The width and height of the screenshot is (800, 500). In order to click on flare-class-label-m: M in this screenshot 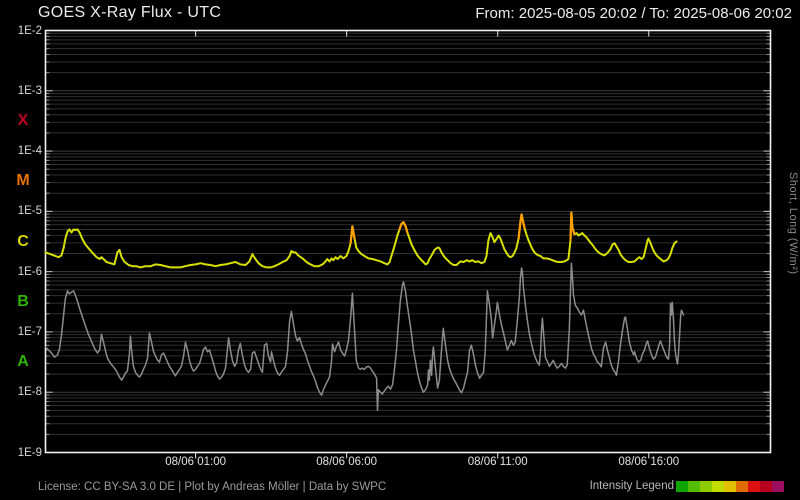, I will do `click(23, 181)`.